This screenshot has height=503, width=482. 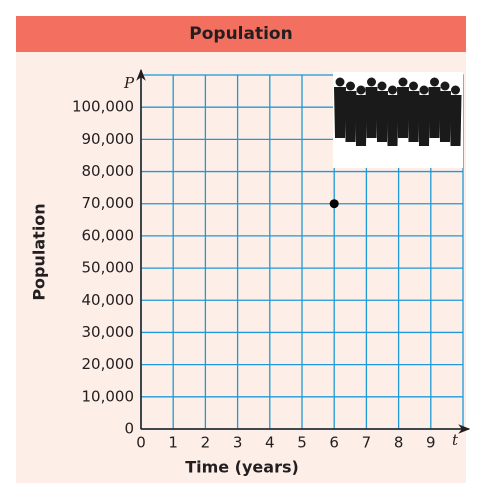 What do you see at coordinates (270, 443) in the screenshot?
I see `x-tick-label: 4` at bounding box center [270, 443].